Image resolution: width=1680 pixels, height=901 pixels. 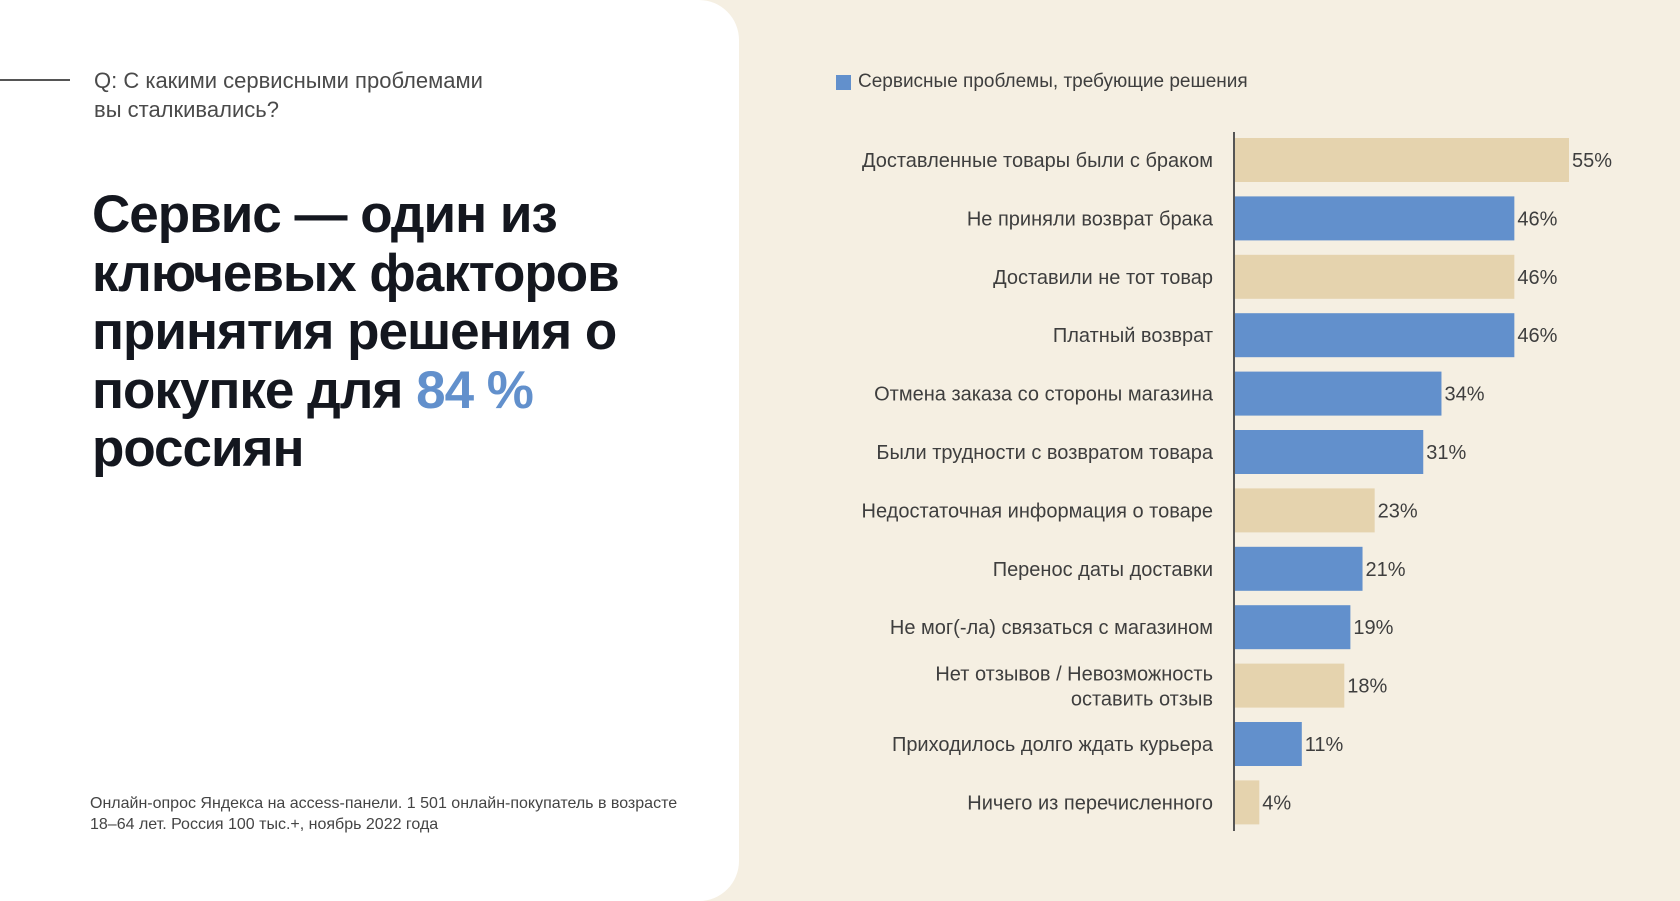 What do you see at coordinates (843, 82) in the screenshot?
I see `legend-swatch` at bounding box center [843, 82].